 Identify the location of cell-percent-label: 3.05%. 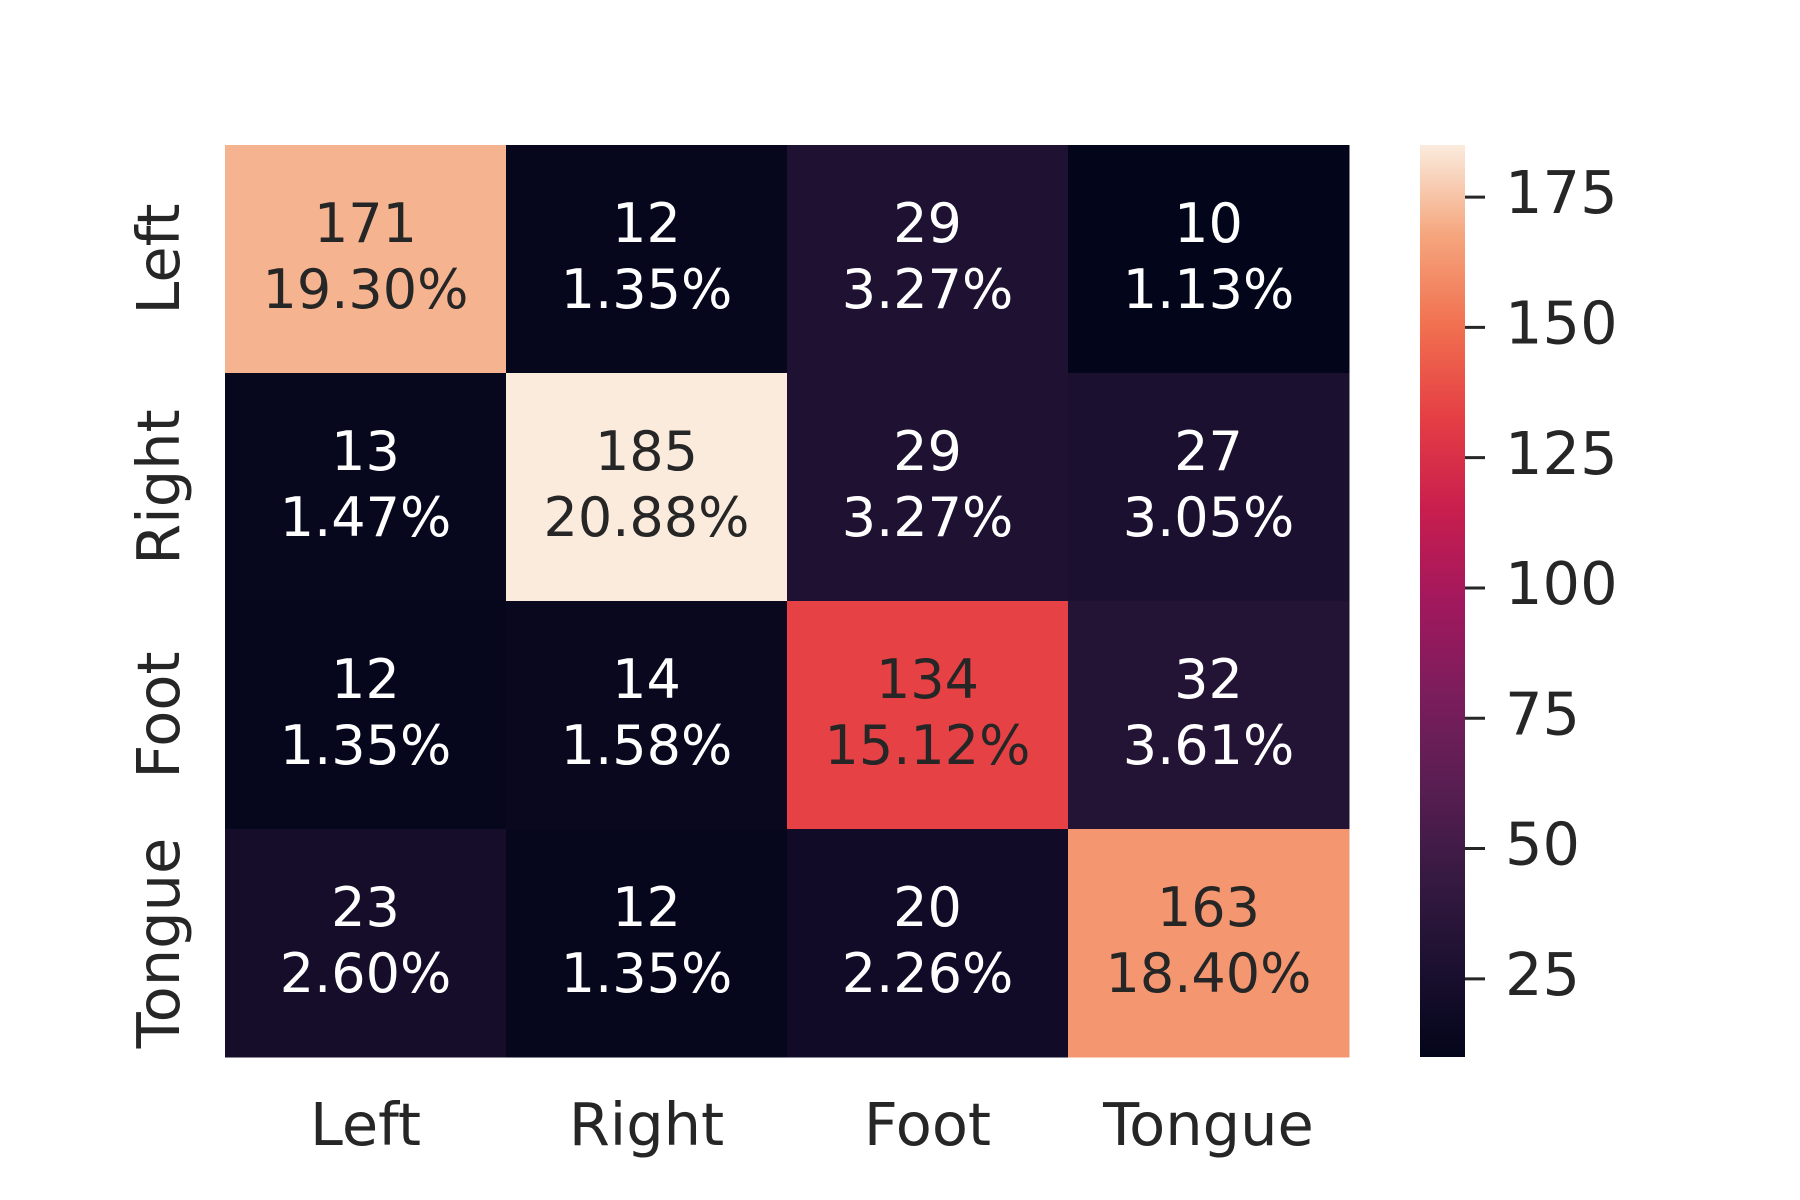
(1209, 517).